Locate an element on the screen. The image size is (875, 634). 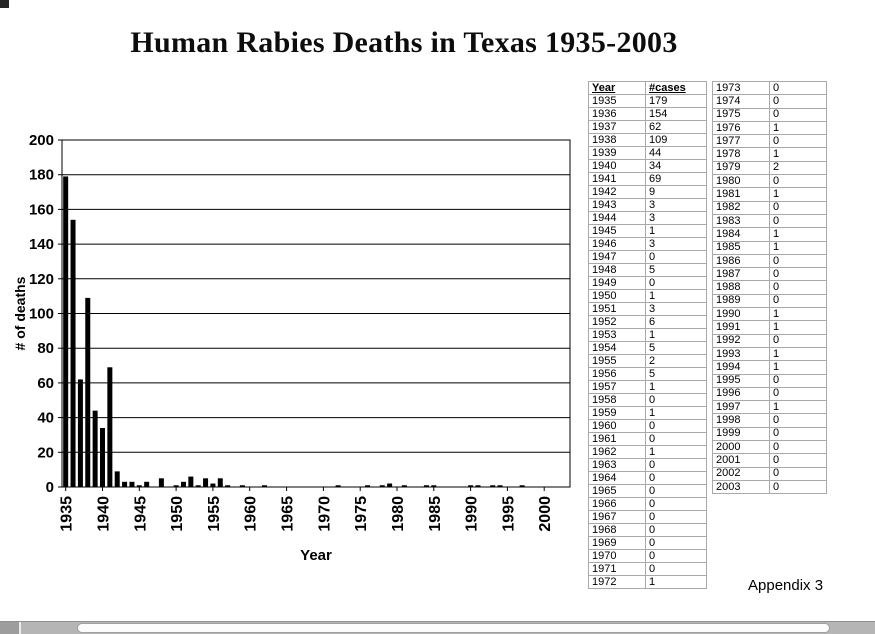
y-tick-label: 180 is located at coordinates (41, 175).